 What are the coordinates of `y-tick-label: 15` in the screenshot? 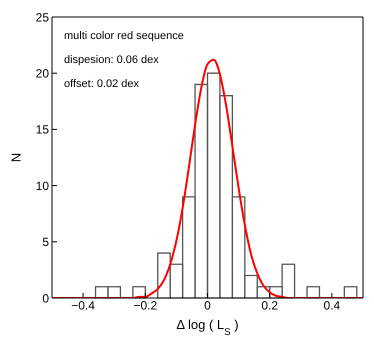 It's located at (43, 129).